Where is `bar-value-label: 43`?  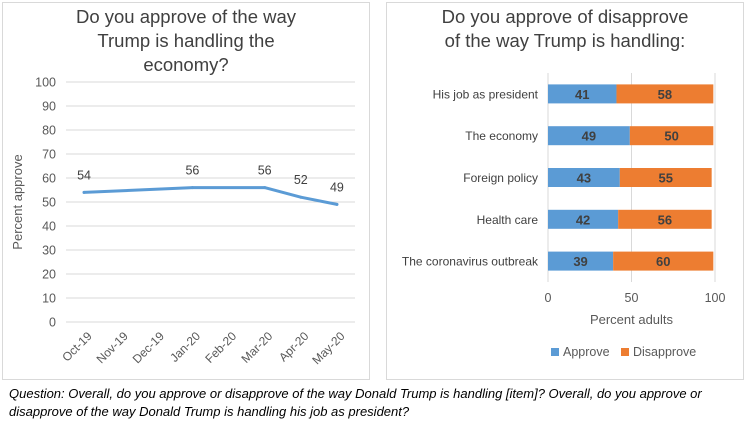 bar-value-label: 43 is located at coordinates (584, 178).